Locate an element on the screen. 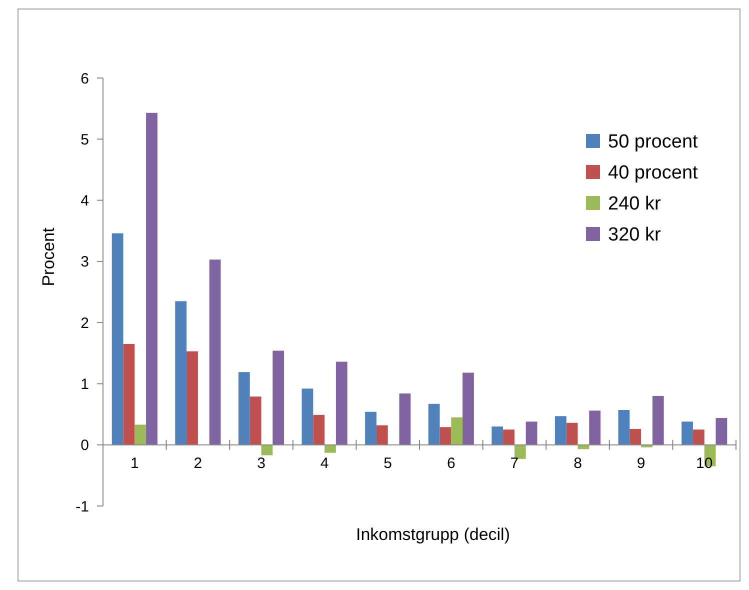 The width and height of the screenshot is (749, 590). y-tick-label: 0 is located at coordinates (84, 445).